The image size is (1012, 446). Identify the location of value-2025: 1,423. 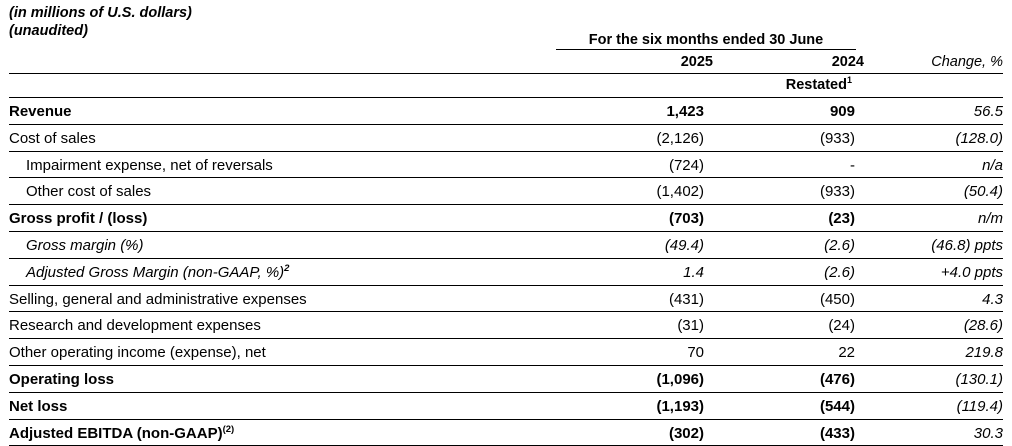
(685, 111).